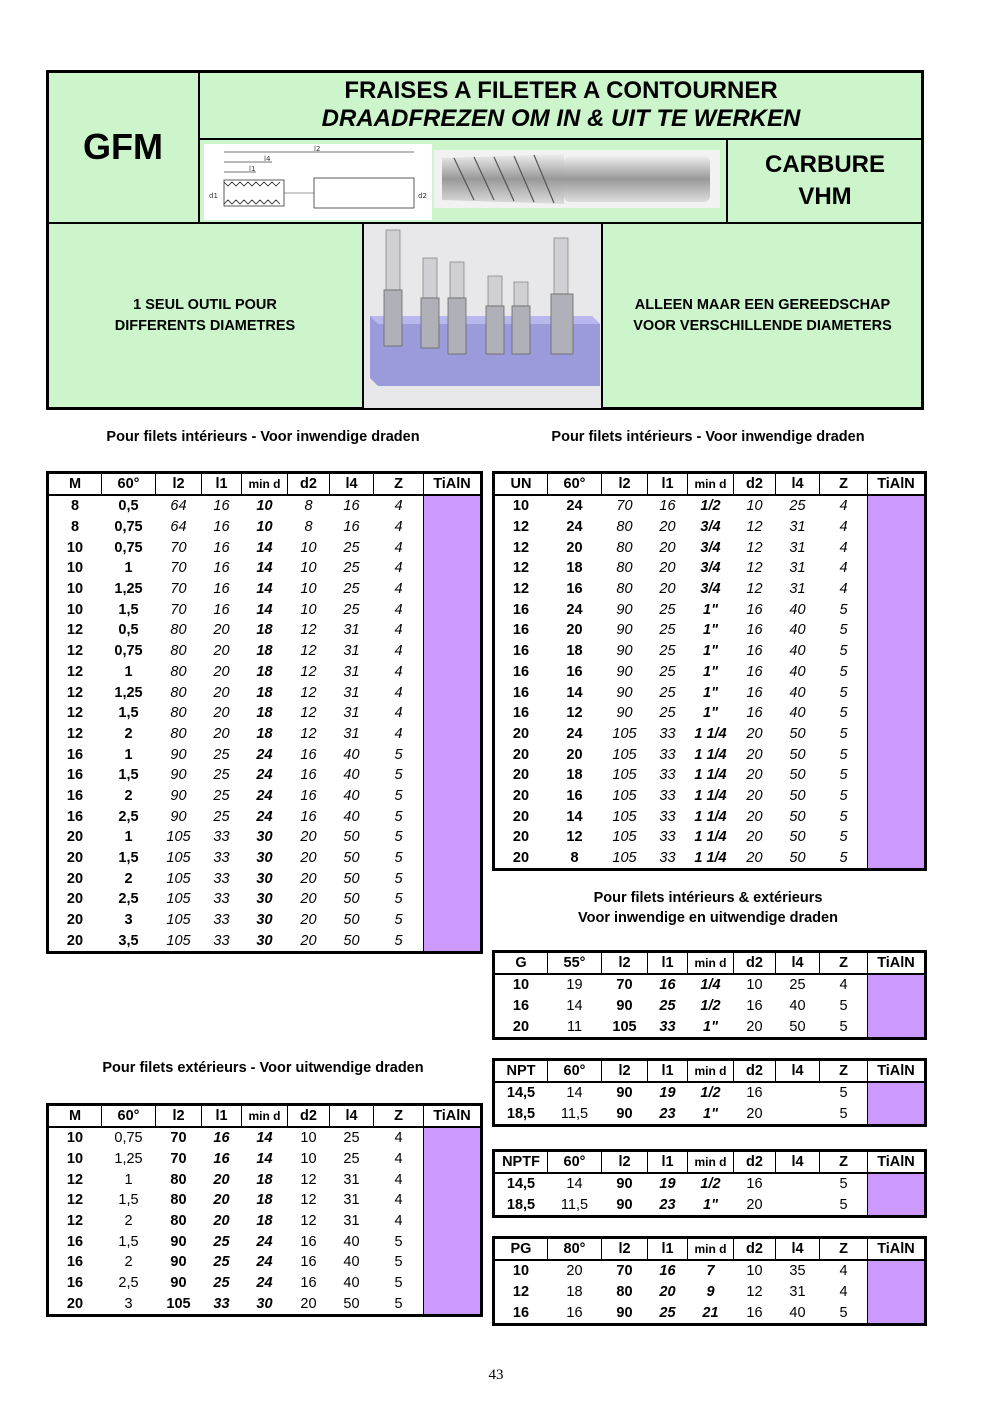 This screenshot has height=1403, width=992. I want to click on description-fr-cell: 1 SEUL OUTIL POUR DIFFERENTS DIAMETRES, so click(205, 316).